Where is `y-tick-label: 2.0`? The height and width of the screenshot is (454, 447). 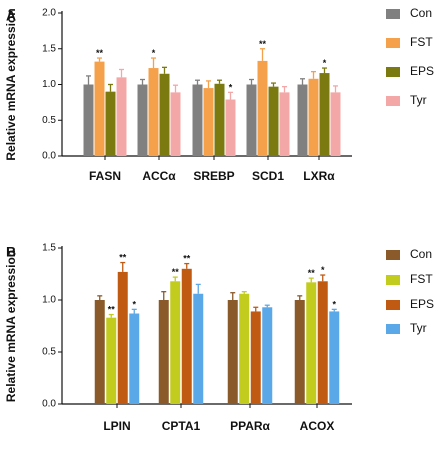
y-tick-label: 2.0 is located at coordinates (49, 13).